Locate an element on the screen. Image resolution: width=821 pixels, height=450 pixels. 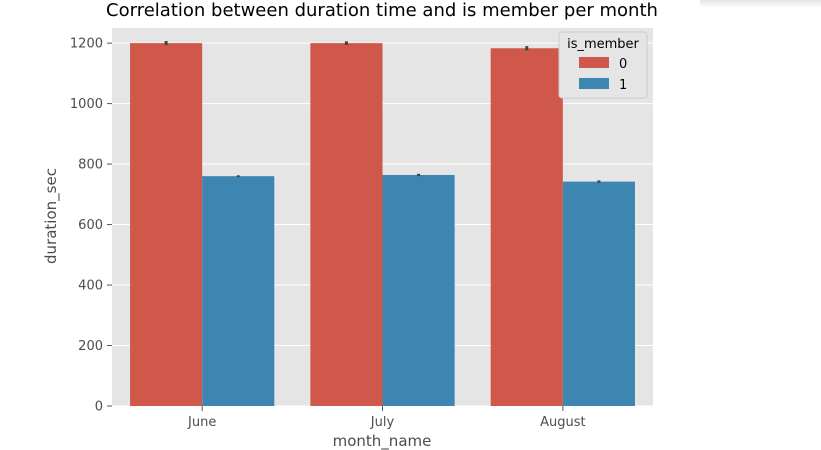
y-tick-label: 600 is located at coordinates (90, 225).